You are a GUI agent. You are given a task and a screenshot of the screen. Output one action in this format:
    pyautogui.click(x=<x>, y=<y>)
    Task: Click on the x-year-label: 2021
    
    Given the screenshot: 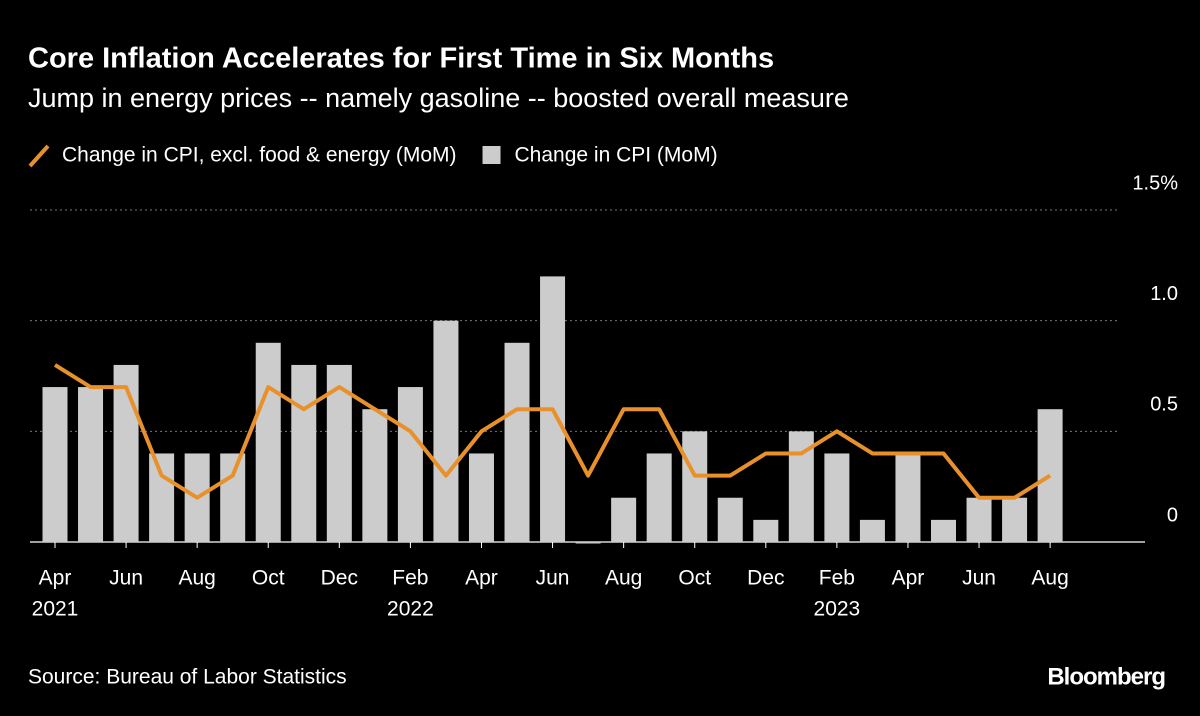 What is the action you would take?
    pyautogui.click(x=55, y=609)
    